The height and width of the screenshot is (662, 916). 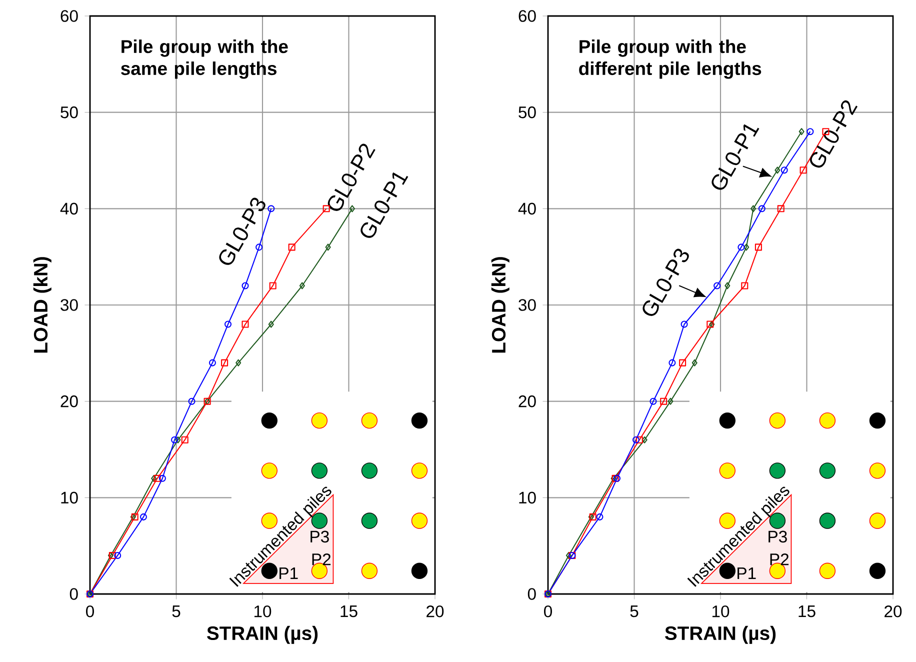 I want to click on text: Pile group with the different pile lengths, so click(x=670, y=59).